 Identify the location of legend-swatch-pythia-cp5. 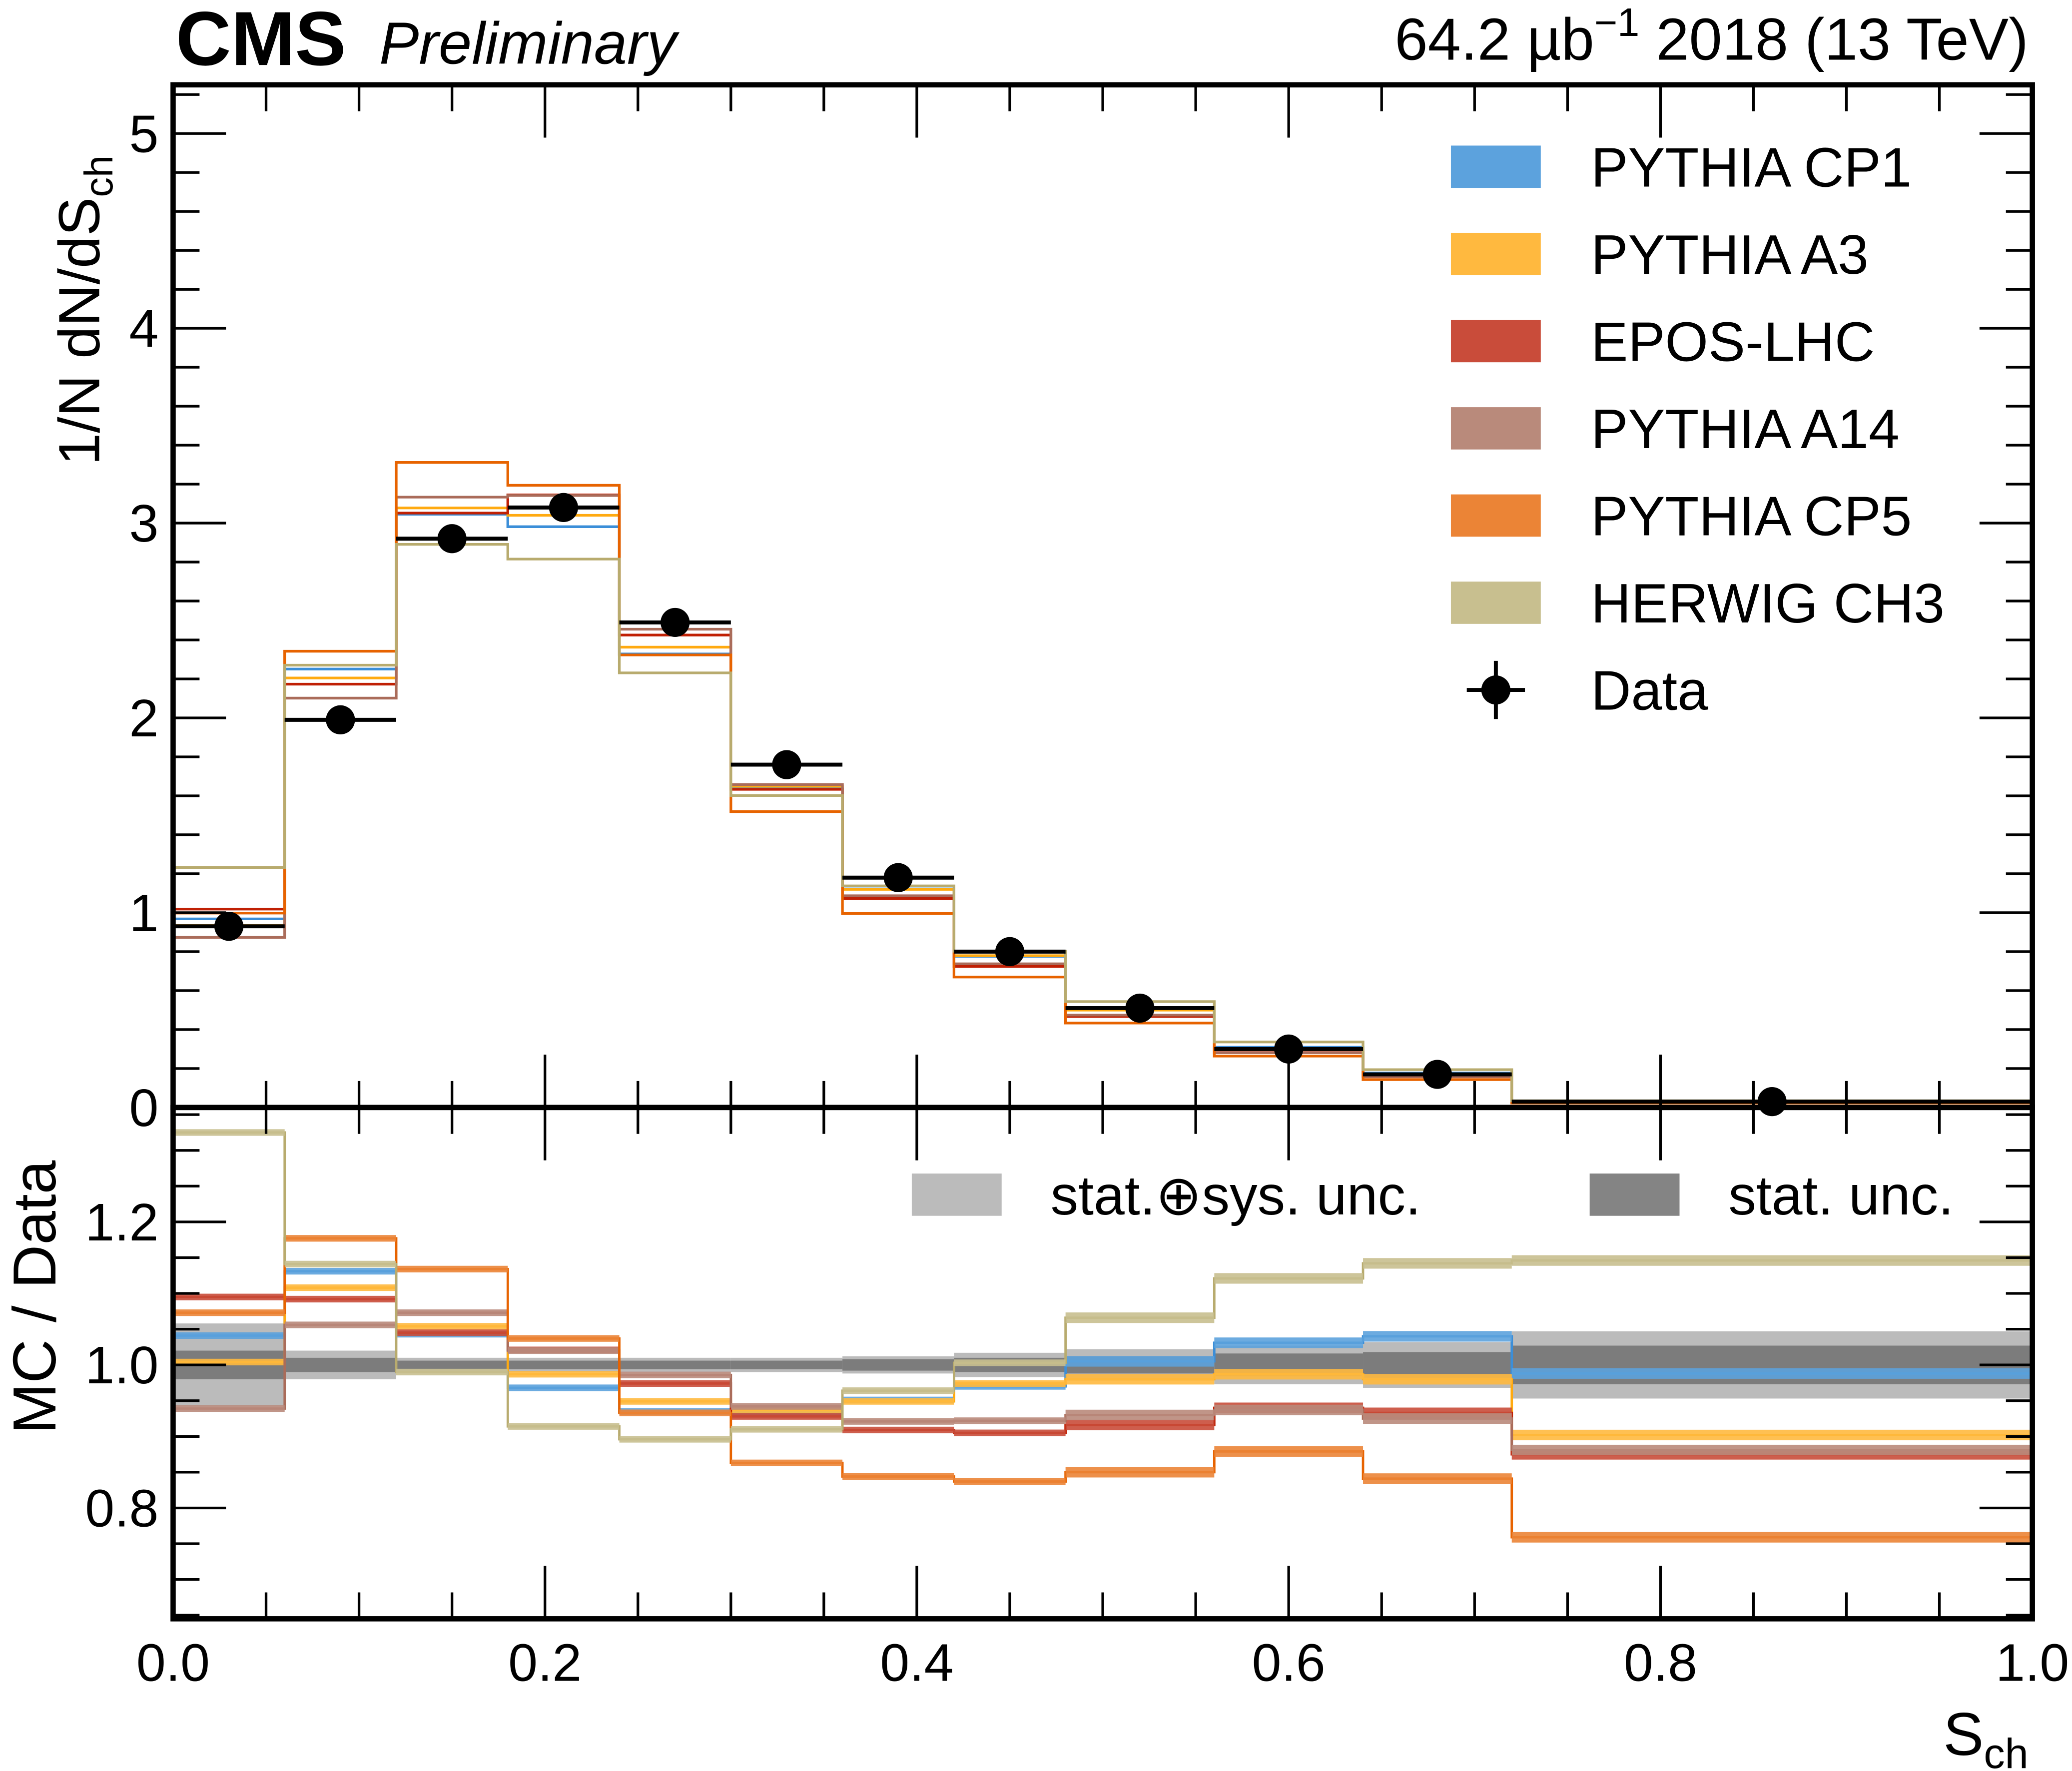
(1495, 515).